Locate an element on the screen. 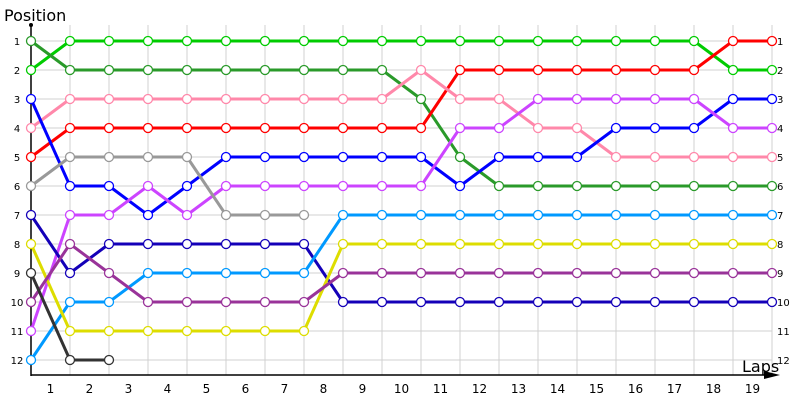  x-tick-label: 8 is located at coordinates (324, 389).